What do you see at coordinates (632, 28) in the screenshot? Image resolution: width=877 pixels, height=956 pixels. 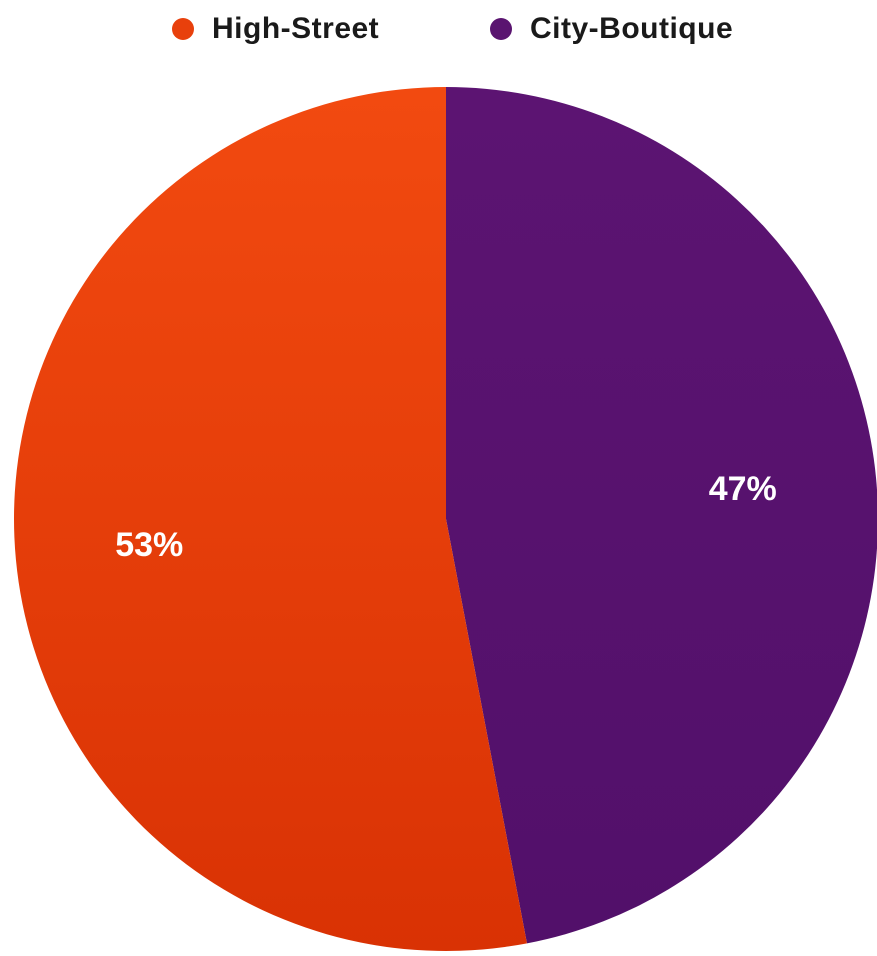 I see `legend-label-city-boutique: City-Boutique` at bounding box center [632, 28].